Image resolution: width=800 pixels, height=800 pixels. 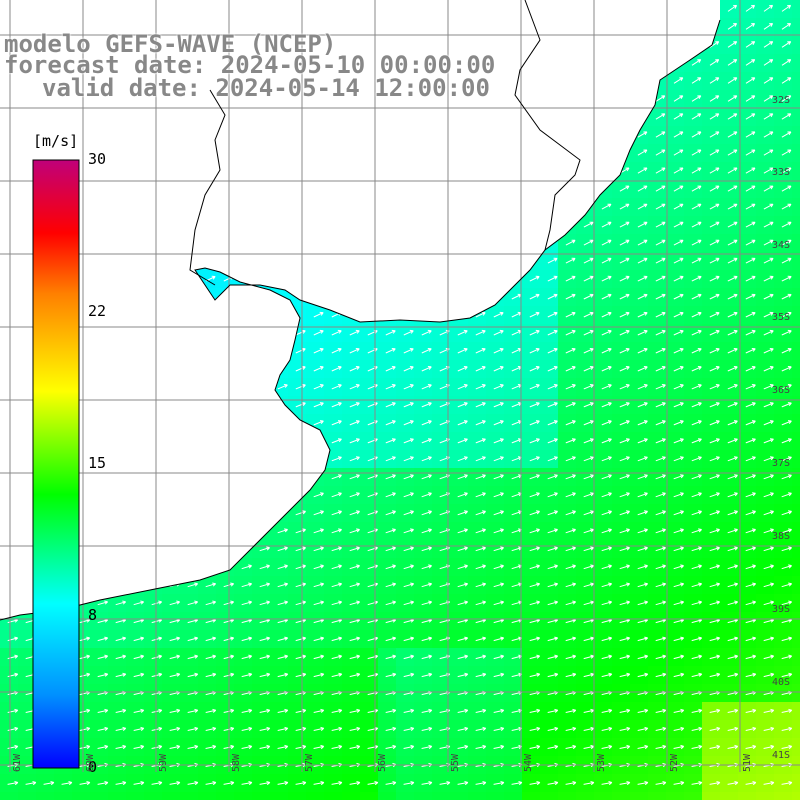 I want to click on lat-label: 32S, so click(x=781, y=100).